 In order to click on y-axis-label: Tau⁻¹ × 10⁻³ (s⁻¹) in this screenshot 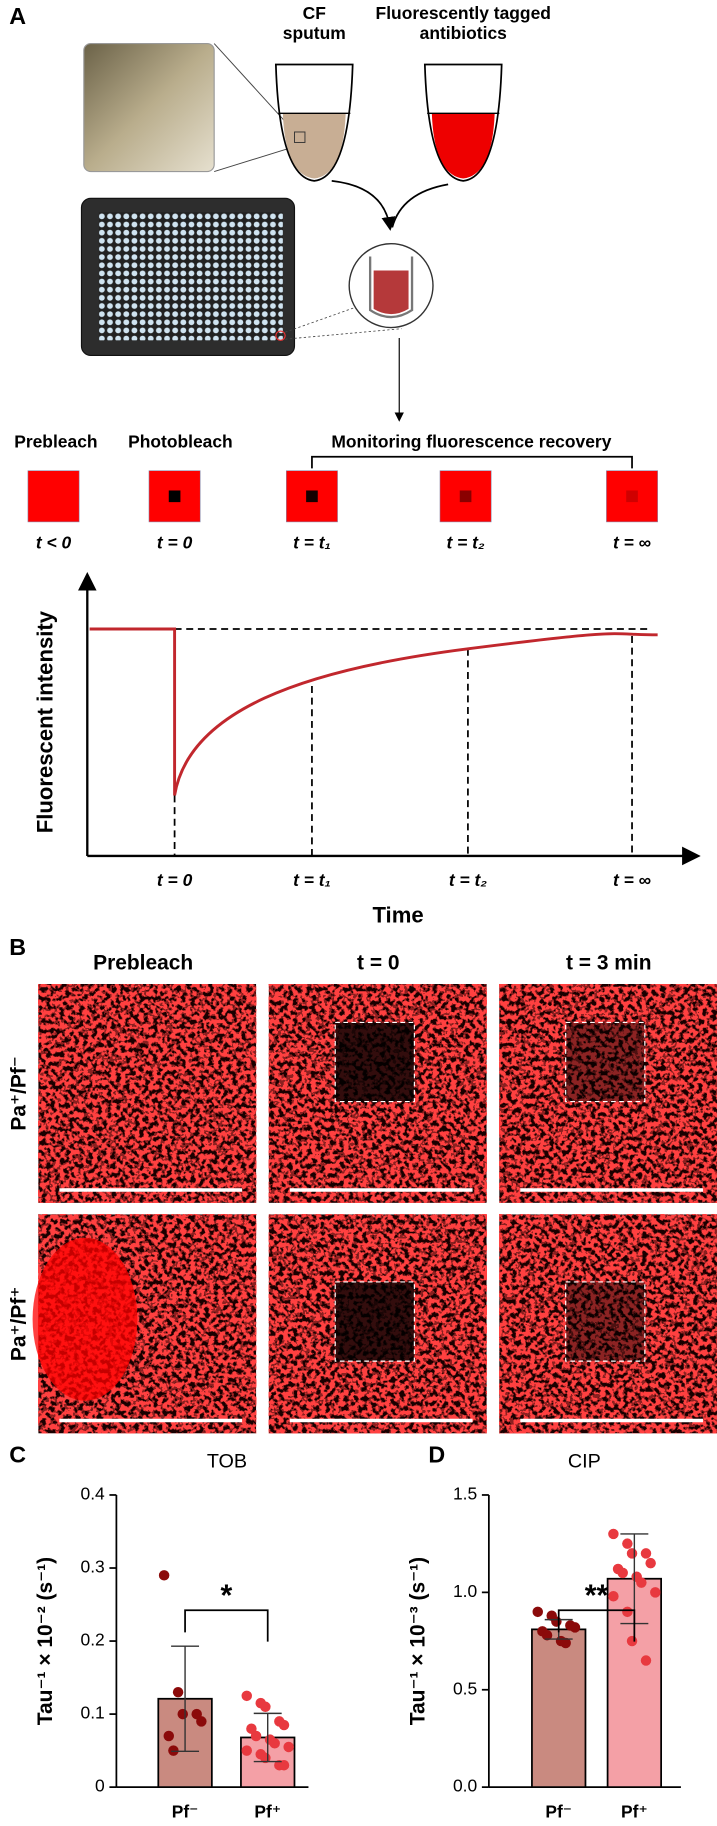, I will do `click(418, 1641)`.